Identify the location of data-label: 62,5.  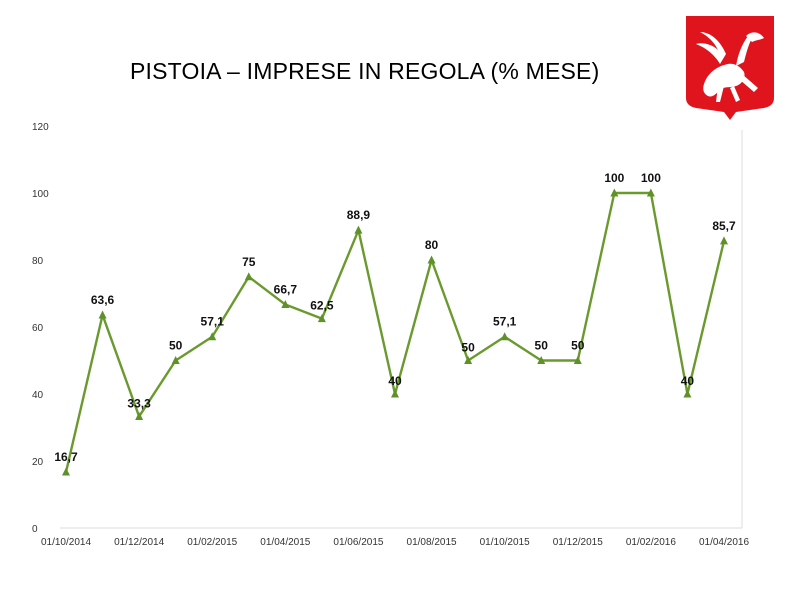
(322, 306).